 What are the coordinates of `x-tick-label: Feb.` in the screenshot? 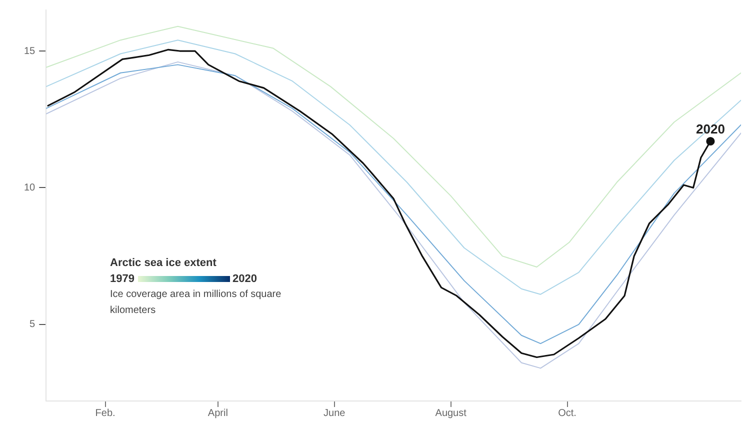 It's located at (105, 413).